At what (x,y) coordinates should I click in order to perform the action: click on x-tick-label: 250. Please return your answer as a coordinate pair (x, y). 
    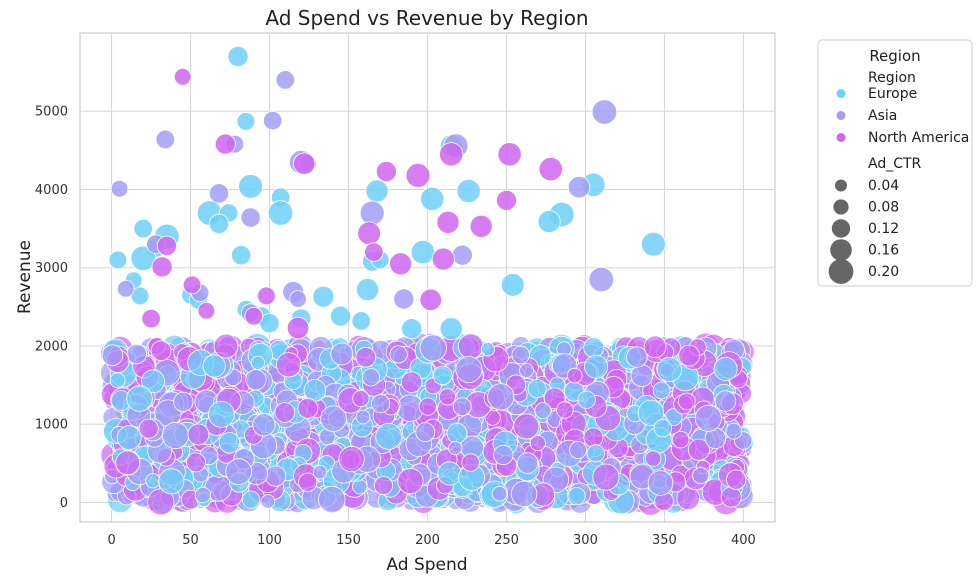
    Looking at the image, I should click on (506, 540).